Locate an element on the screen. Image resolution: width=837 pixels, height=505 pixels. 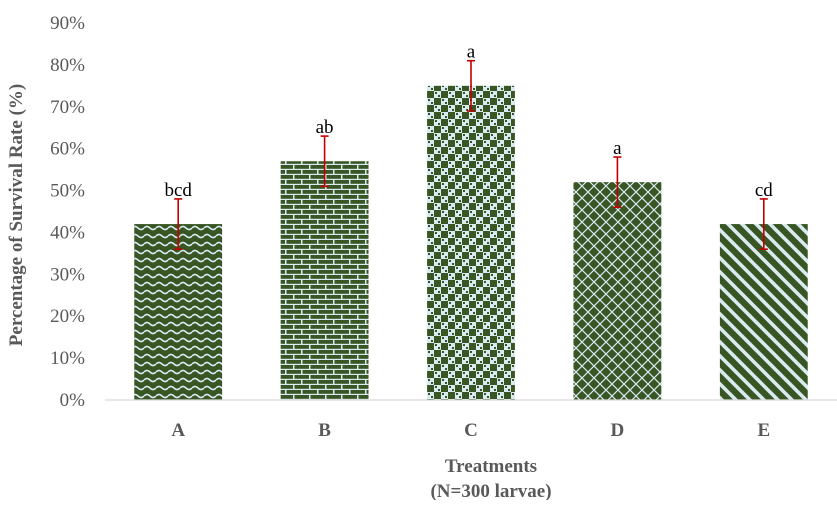
y-tick-label: 80% is located at coordinates (67, 65).